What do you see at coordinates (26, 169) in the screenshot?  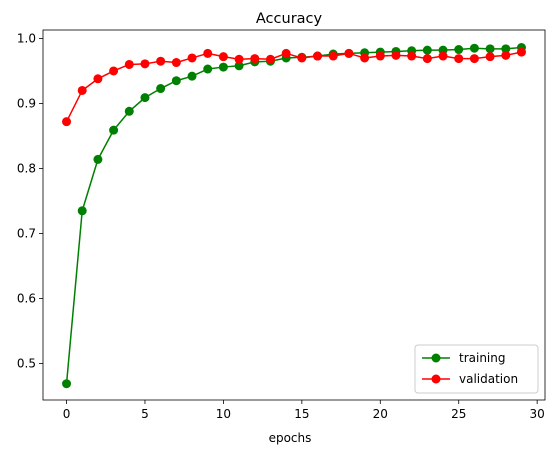 I see `y-tick-label: 0.8` at bounding box center [26, 169].